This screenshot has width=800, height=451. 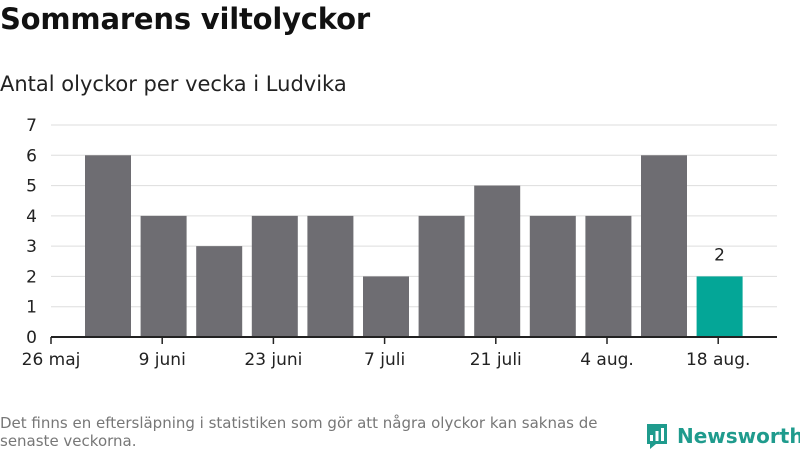 I want to click on data-label: 2, so click(x=719, y=255).